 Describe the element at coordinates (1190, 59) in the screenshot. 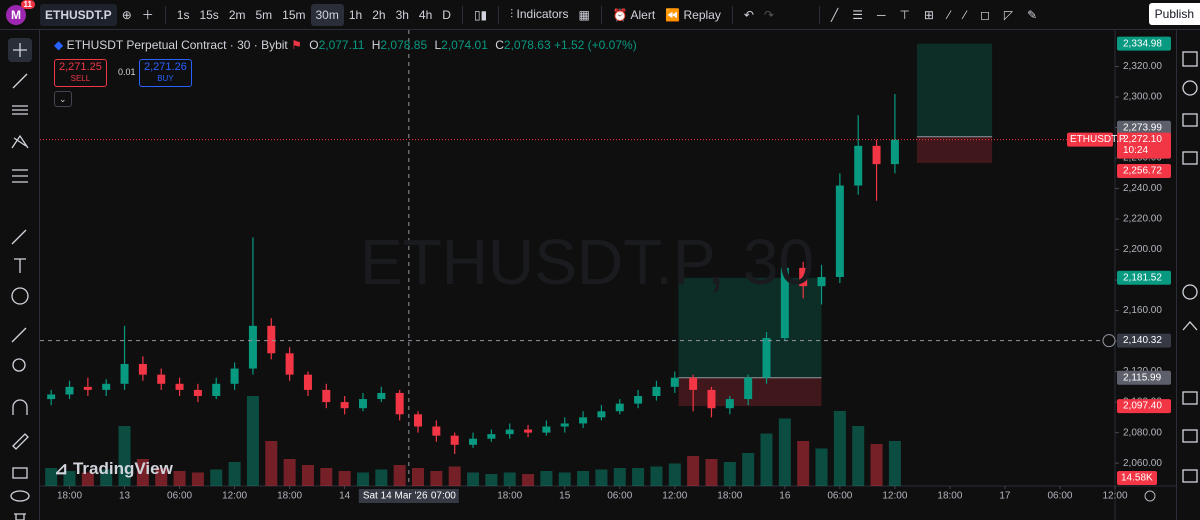

I see `watchlist-icon` at that location.